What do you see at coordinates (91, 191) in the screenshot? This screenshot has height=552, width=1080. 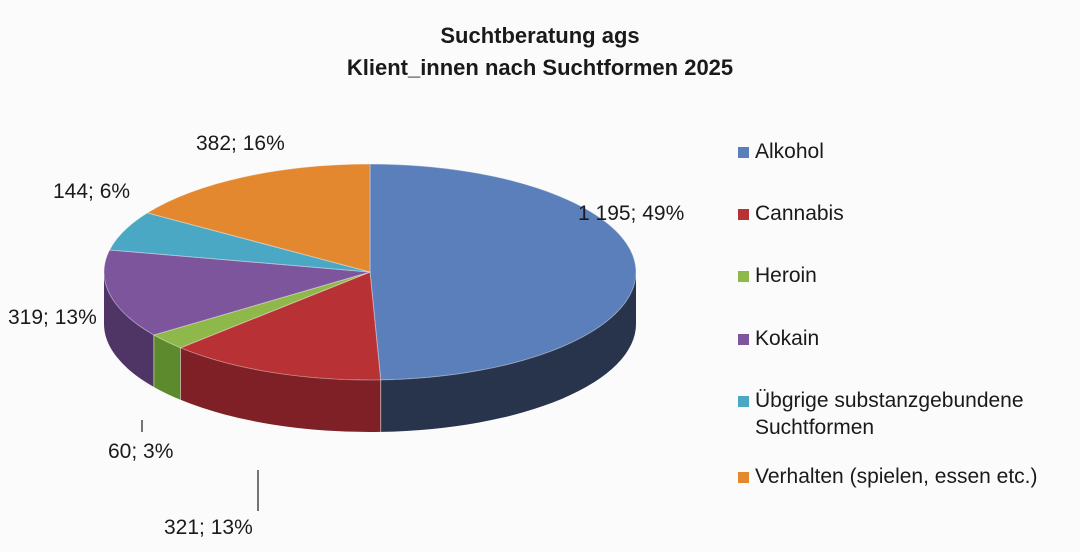 I see `data-label-uebgrige-substanzgebundene-suchtformen: 144; 6%` at bounding box center [91, 191].